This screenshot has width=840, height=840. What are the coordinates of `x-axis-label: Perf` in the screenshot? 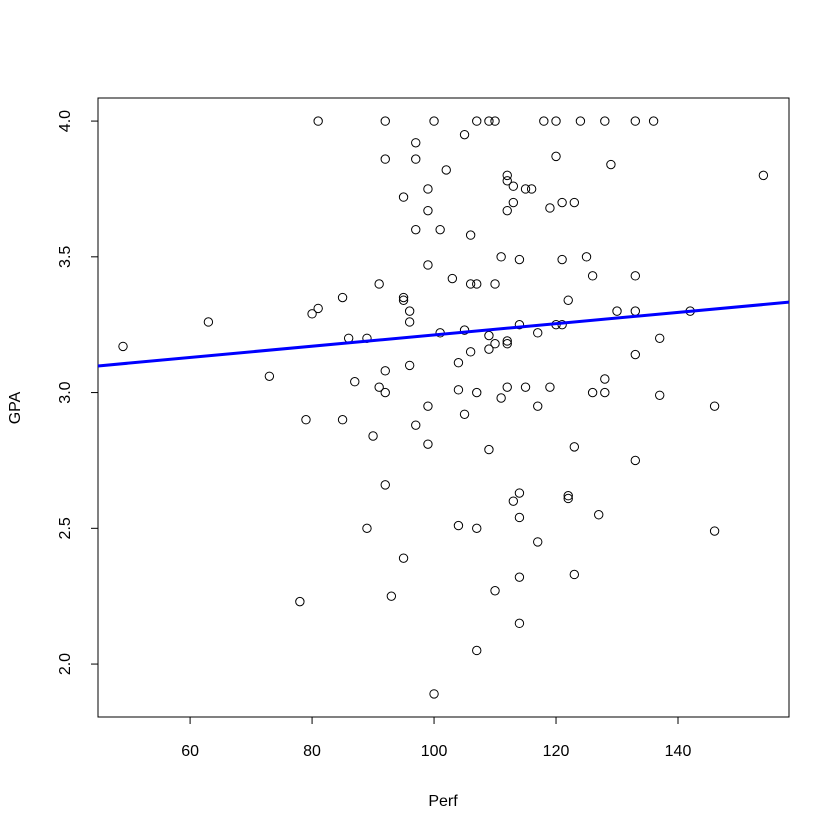 It's located at (443, 801).